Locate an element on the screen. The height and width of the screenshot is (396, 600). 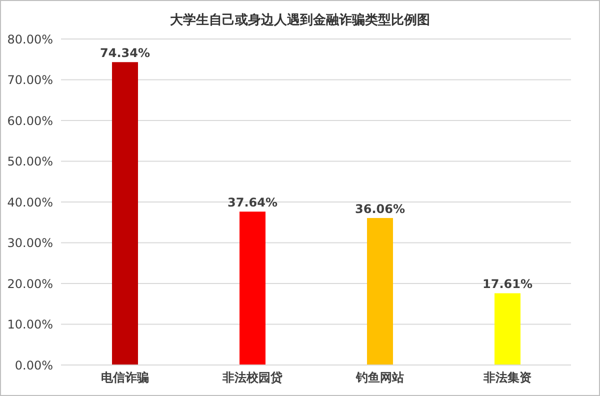
y-tick-label: 30.00% is located at coordinates (30, 243).